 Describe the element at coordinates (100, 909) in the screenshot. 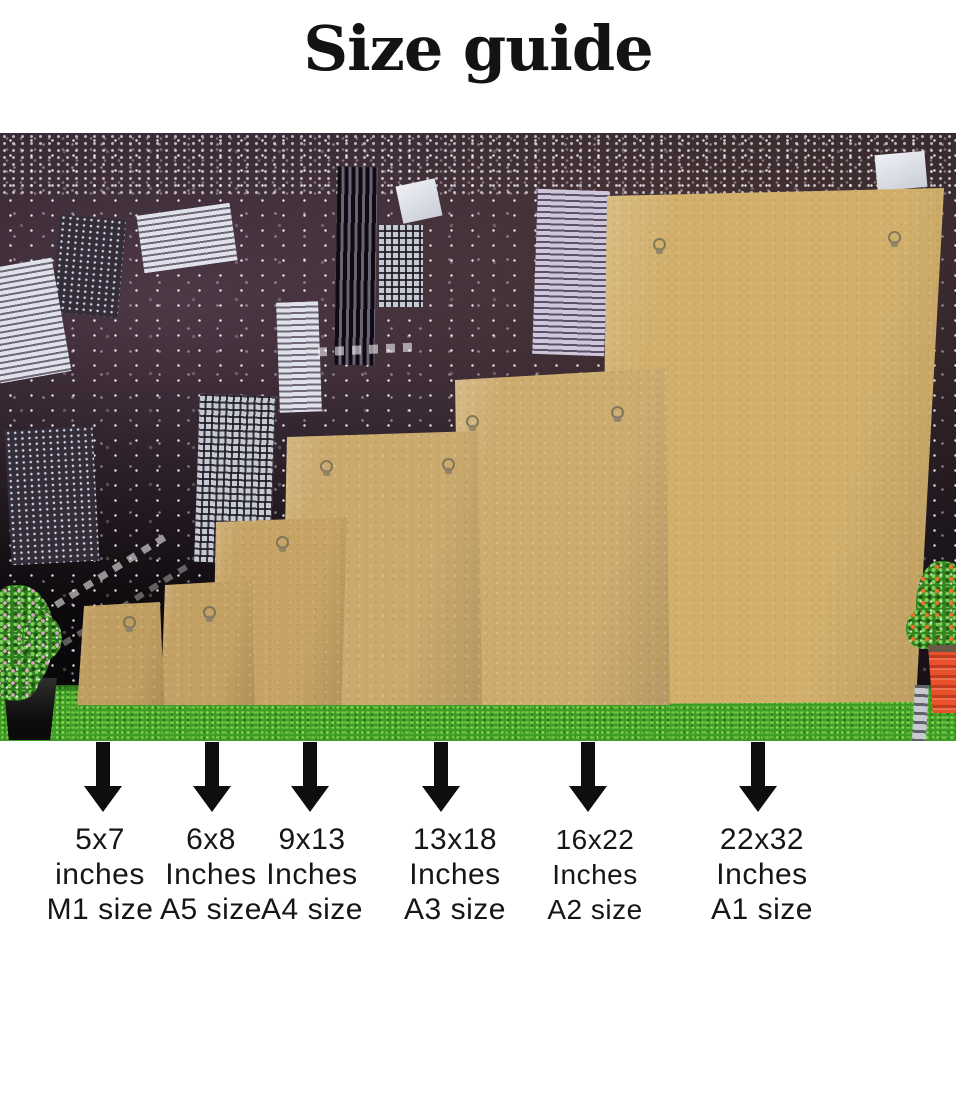

I see `standard-text: M1 size` at that location.